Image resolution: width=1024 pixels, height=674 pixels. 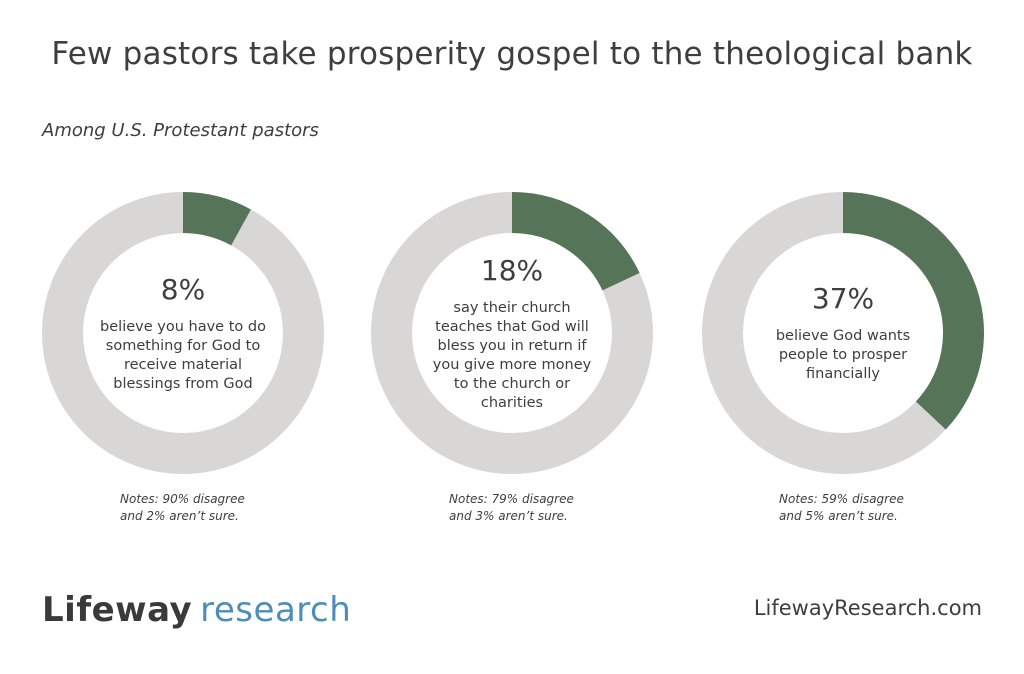 What do you see at coordinates (196, 610) in the screenshot?
I see `lifeway-research-logo: Lifeway research` at bounding box center [196, 610].